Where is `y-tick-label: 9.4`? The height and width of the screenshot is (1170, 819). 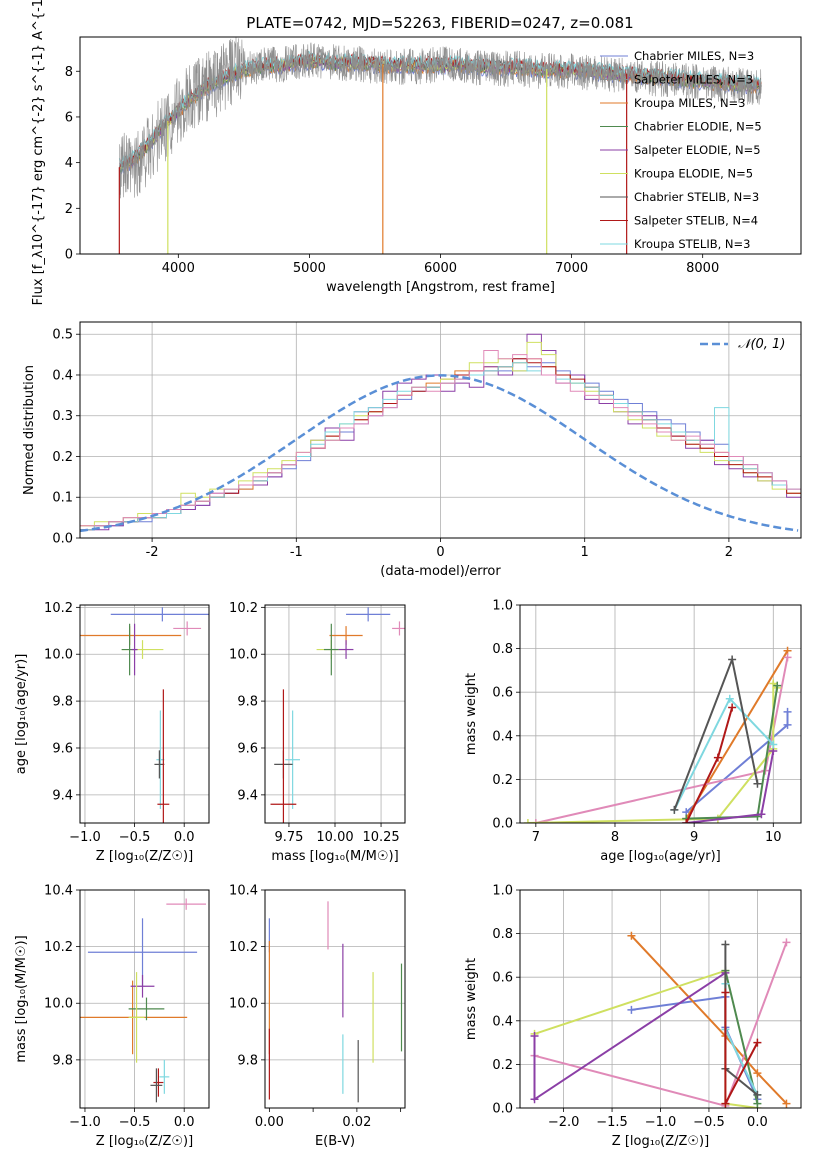 y-tick-label: 9.4 is located at coordinates (247, 795).